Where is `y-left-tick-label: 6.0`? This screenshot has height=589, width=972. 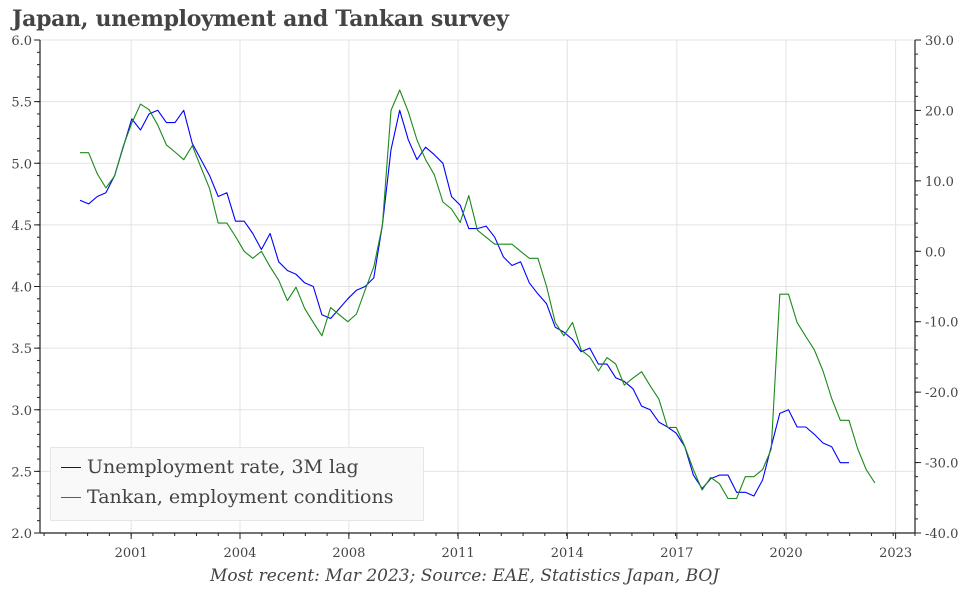 y-left-tick-label: 6.0 is located at coordinates (21, 41).